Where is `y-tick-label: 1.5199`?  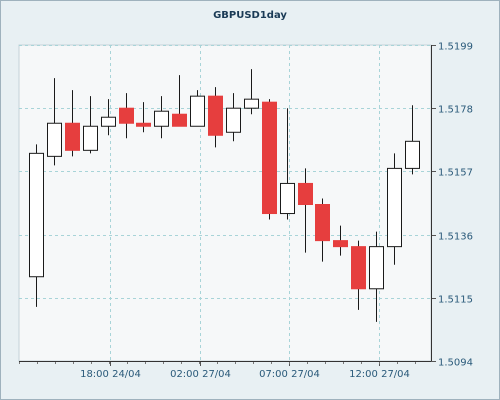 y-tick-label: 1.5199 is located at coordinates (455, 47).